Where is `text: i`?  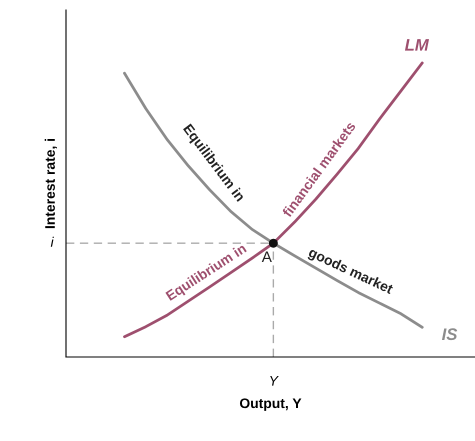 text: i is located at coordinates (52, 241).